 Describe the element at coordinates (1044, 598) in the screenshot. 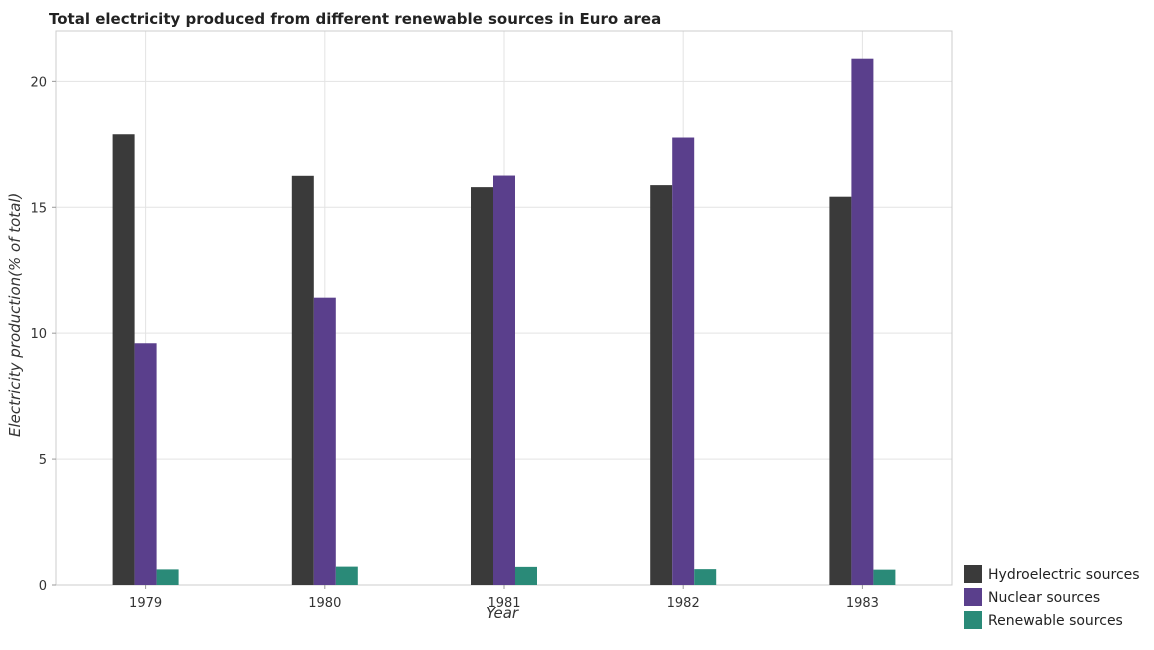

I see `legend-label: Nuclear sources` at that location.